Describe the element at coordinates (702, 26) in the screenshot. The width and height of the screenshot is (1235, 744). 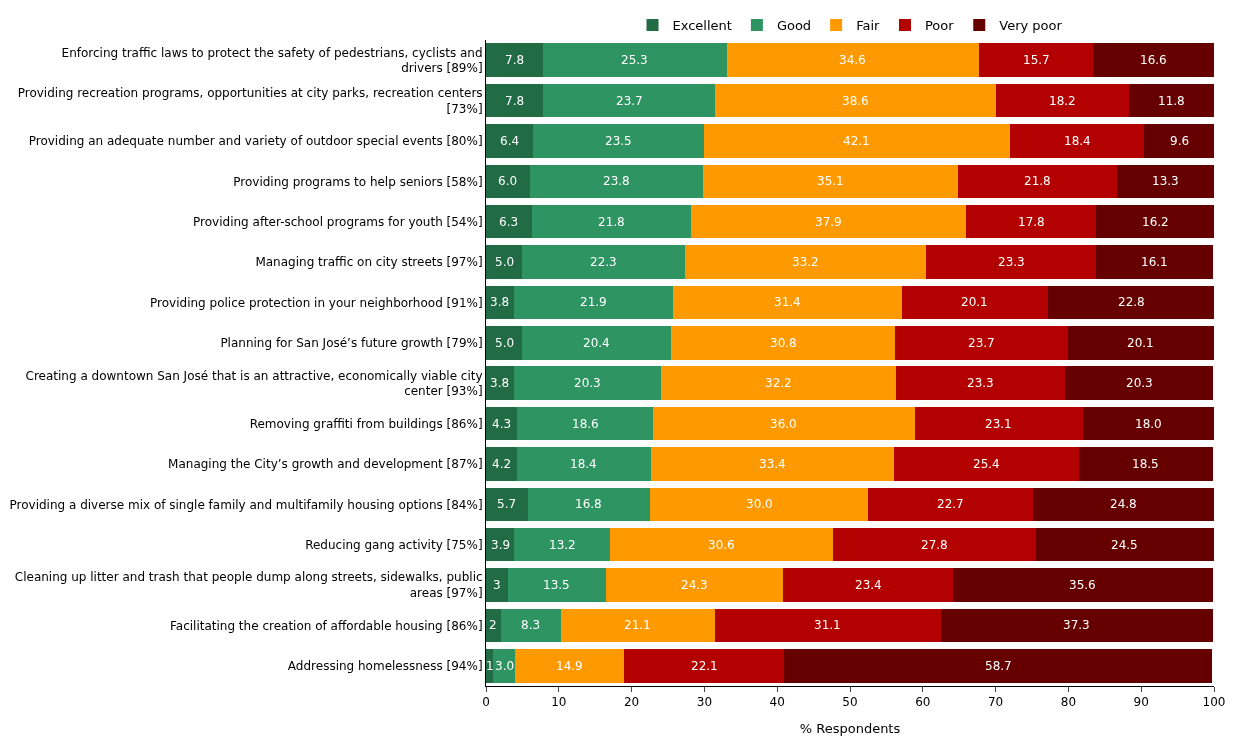
I see `legend-label: Excellent` at that location.